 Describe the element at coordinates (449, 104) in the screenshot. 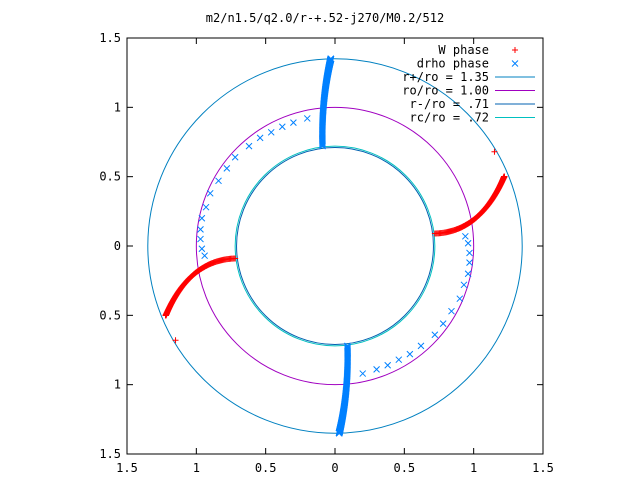

I see `legend-label: r-/ro = .71` at that location.